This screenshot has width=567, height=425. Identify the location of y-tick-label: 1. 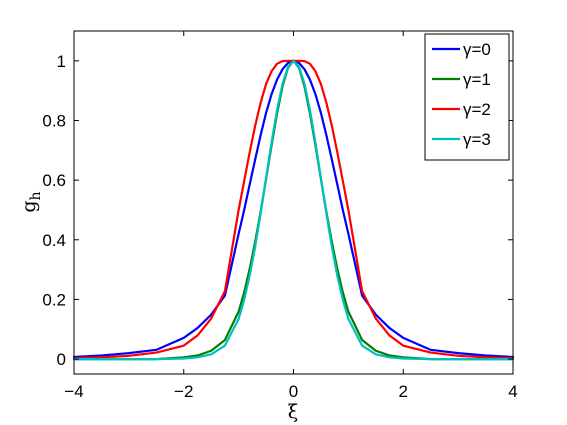
(61, 61).